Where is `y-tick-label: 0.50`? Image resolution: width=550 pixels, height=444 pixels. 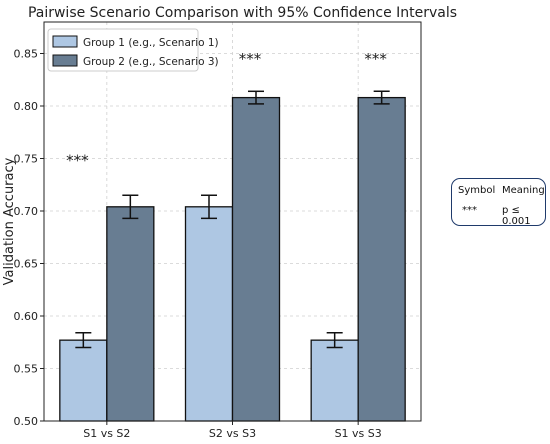 y-tick-label: 0.50 is located at coordinates (26, 421).